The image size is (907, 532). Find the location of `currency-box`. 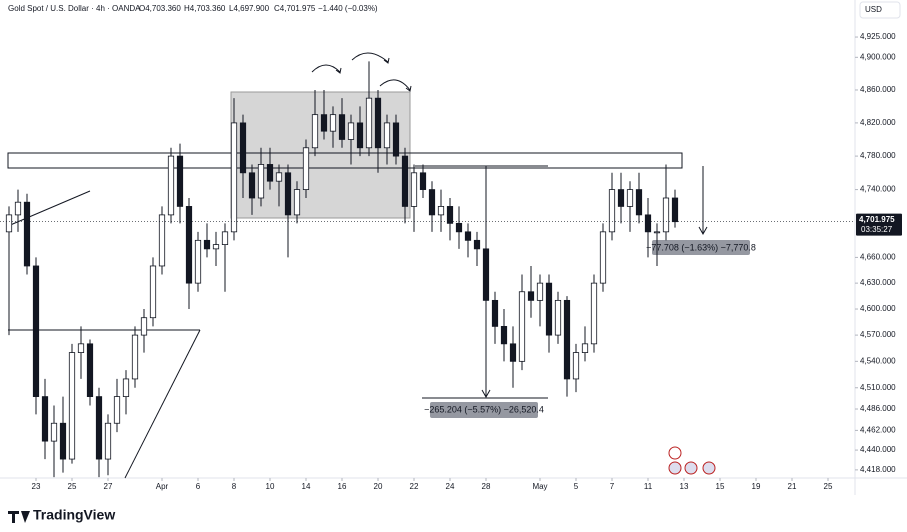

currency-box is located at coordinates (880, 10).